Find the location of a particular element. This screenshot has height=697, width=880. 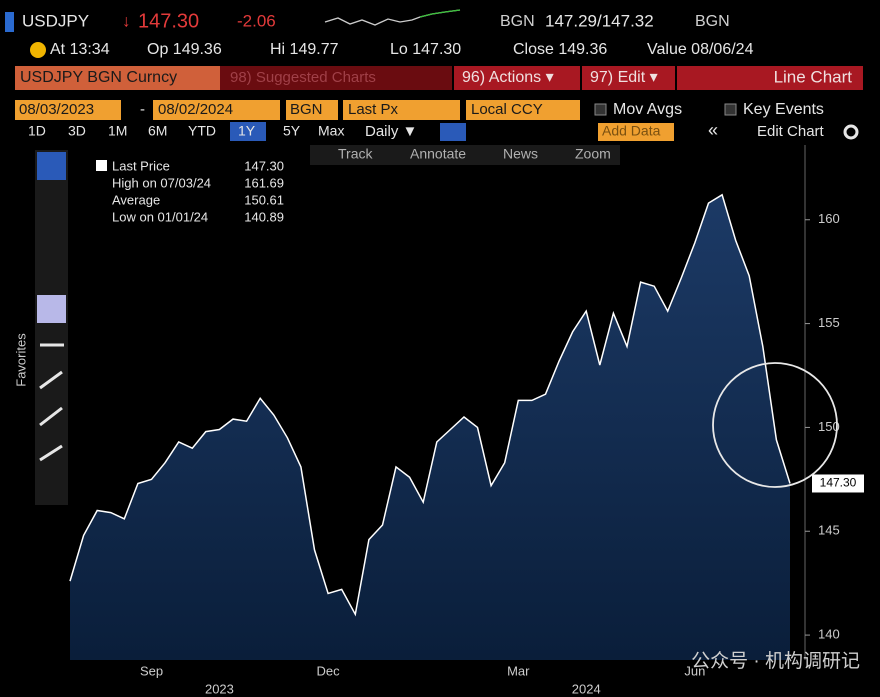

value-date: Value 08/06/24 is located at coordinates (700, 49).